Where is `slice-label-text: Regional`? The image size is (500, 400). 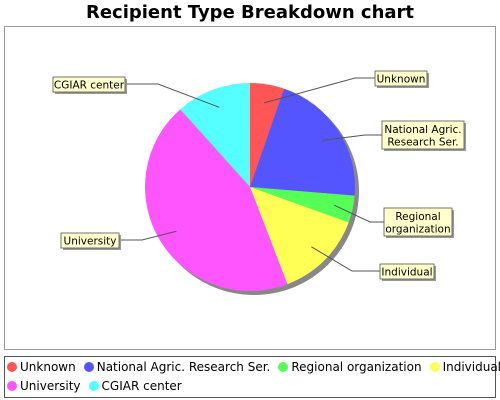 slice-label-text: Regional is located at coordinates (417, 217).